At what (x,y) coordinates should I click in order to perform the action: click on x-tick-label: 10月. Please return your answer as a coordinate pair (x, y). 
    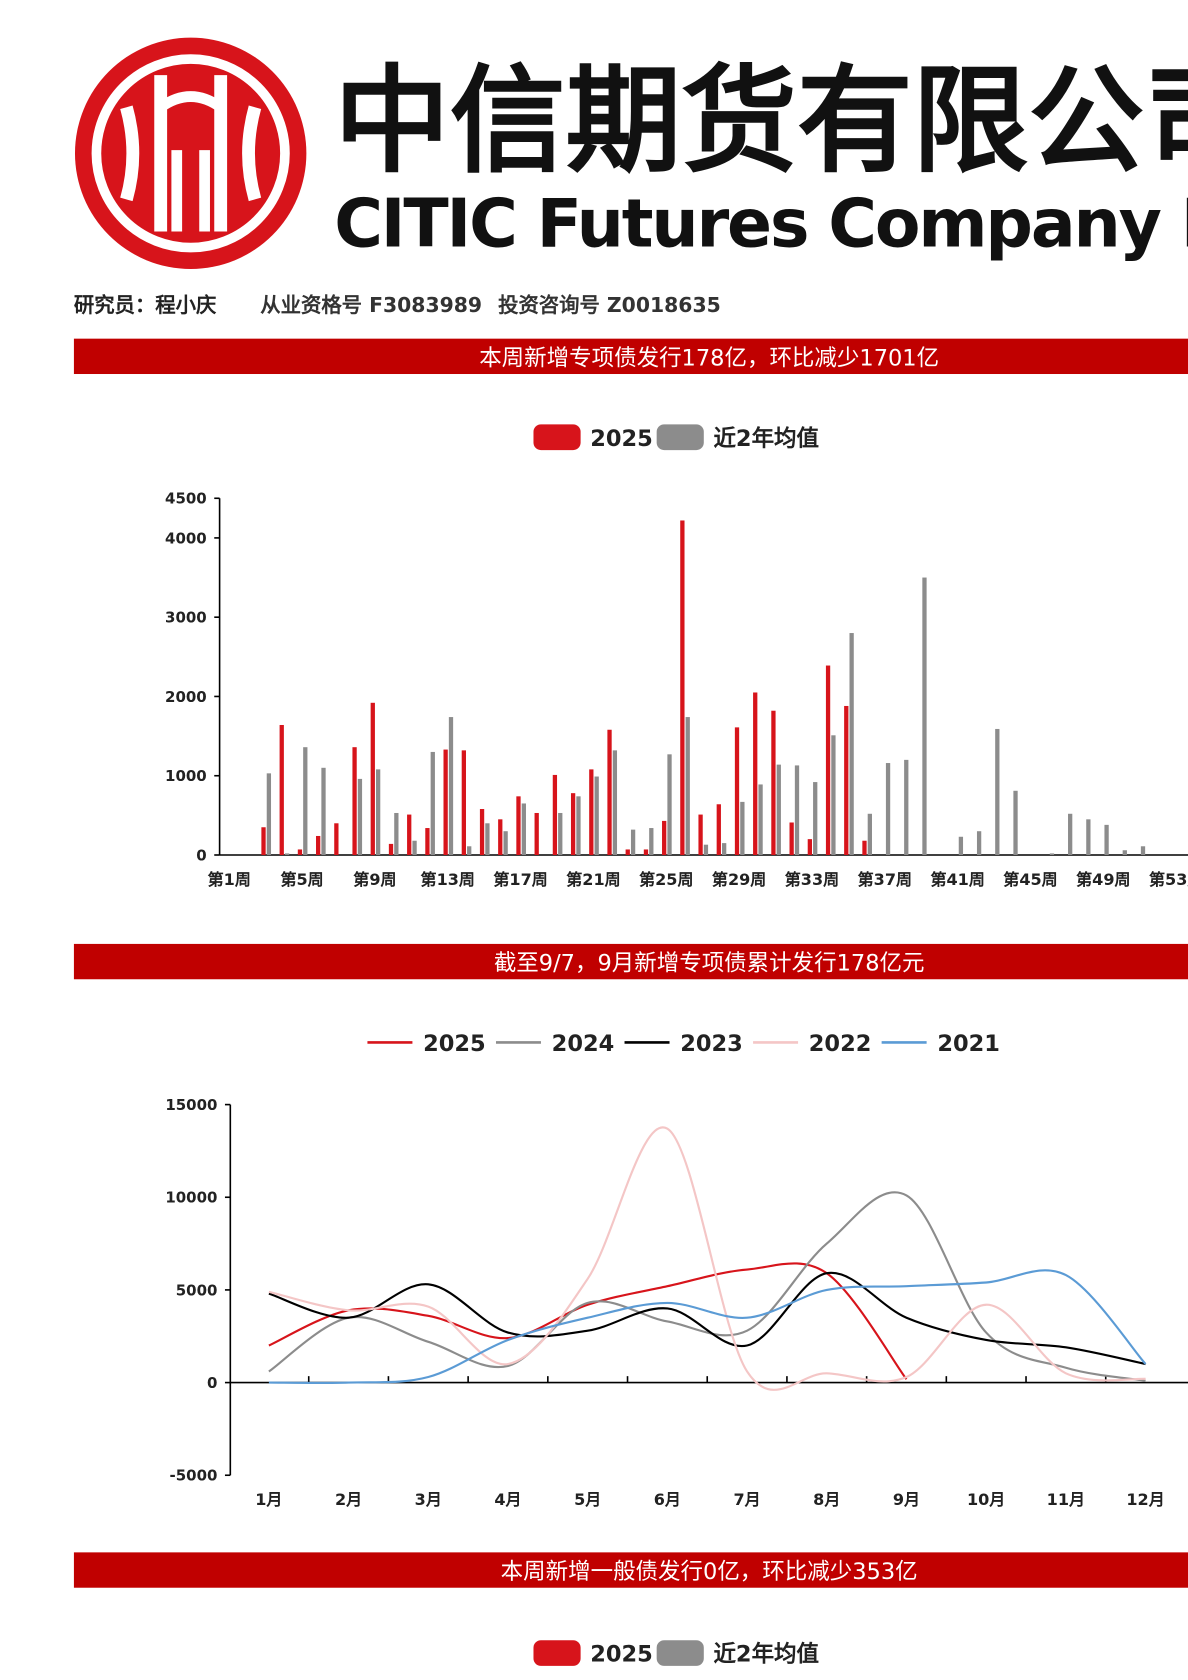
    Looking at the image, I should click on (986, 1499).